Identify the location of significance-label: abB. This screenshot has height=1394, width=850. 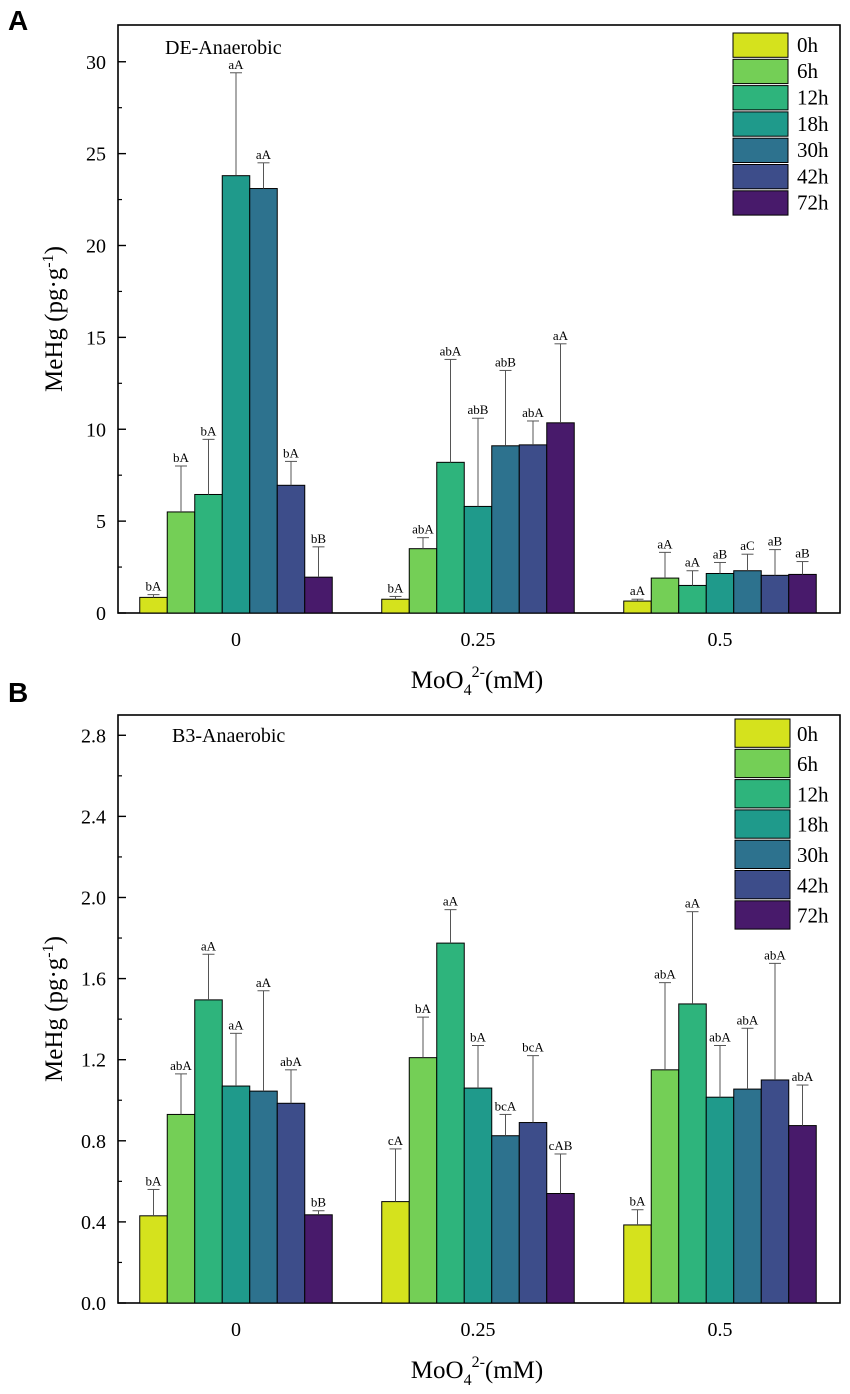
(478, 409).